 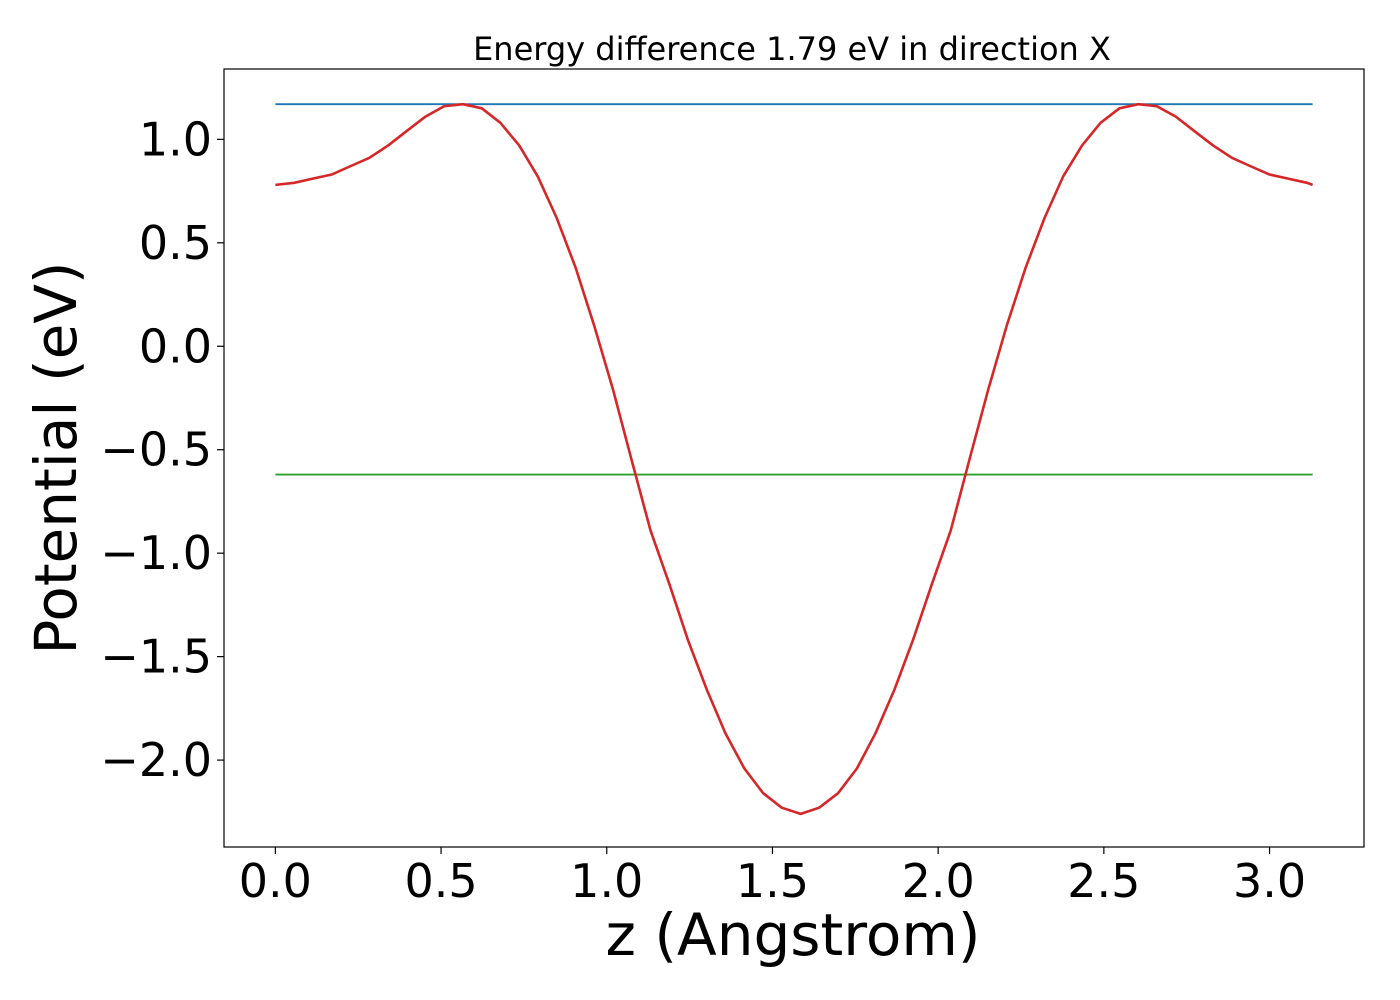 What do you see at coordinates (938, 881) in the screenshot?
I see `x-tick-label: 2.0` at bounding box center [938, 881].